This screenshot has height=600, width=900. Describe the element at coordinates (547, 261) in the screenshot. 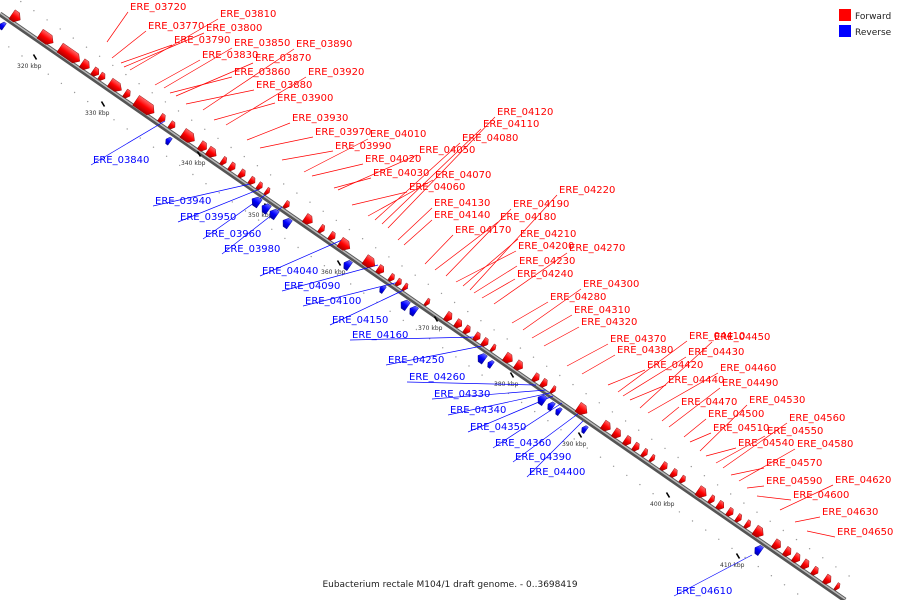

I see `gene-label-ere-04230: ERE_04230` at that location.